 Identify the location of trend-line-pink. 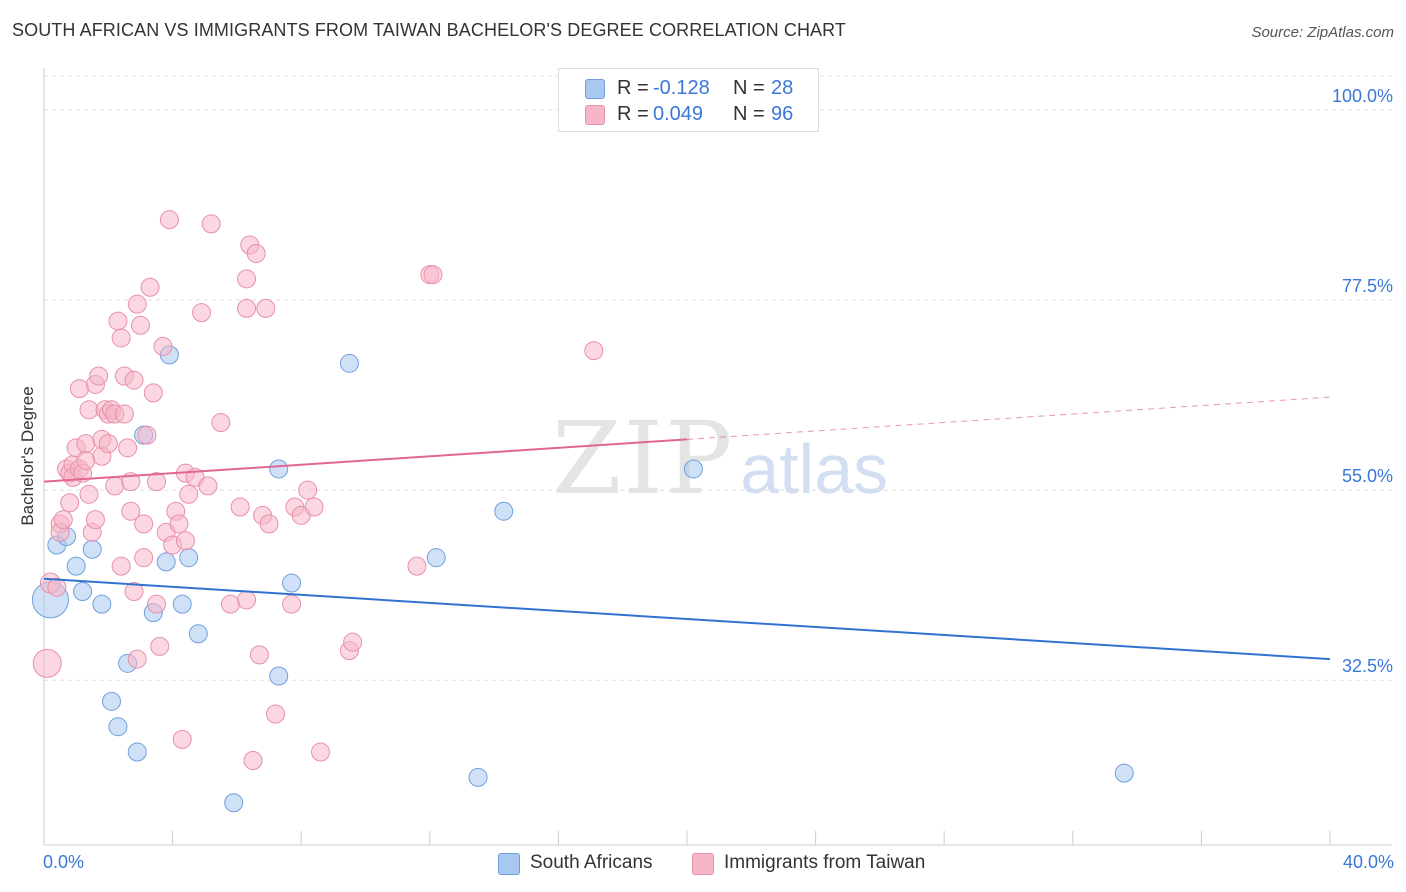
(365, 460).